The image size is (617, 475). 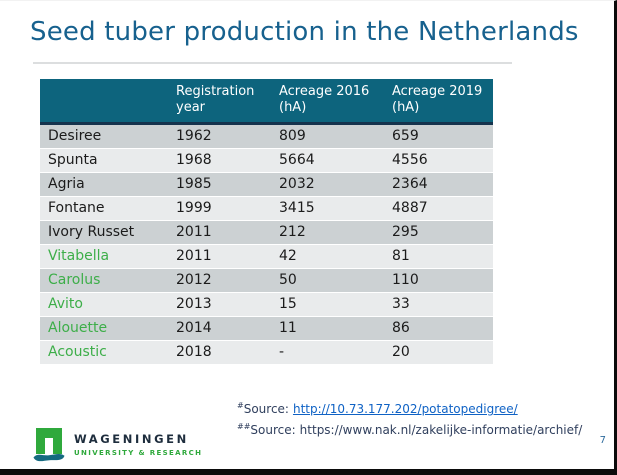 I want to click on column-header-variety, so click(x=104, y=102).